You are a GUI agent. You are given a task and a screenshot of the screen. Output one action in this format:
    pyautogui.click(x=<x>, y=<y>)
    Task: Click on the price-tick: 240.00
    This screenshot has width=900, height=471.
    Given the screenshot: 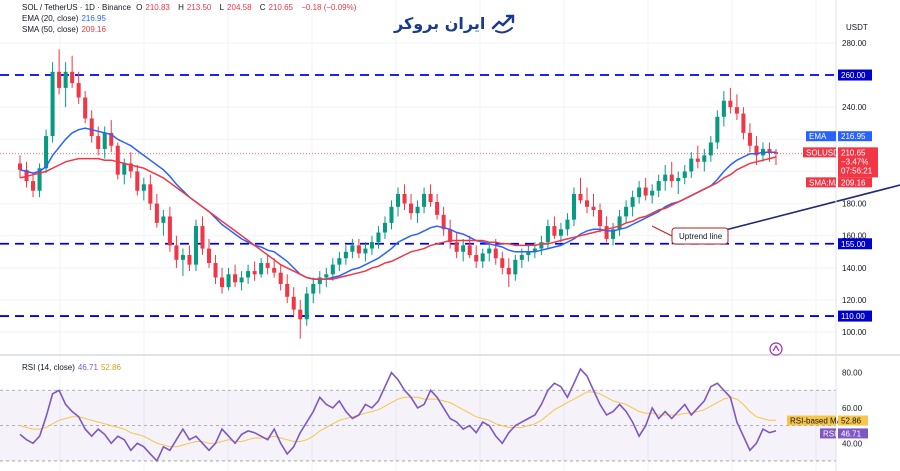 What is the action you would take?
    pyautogui.click(x=854, y=107)
    